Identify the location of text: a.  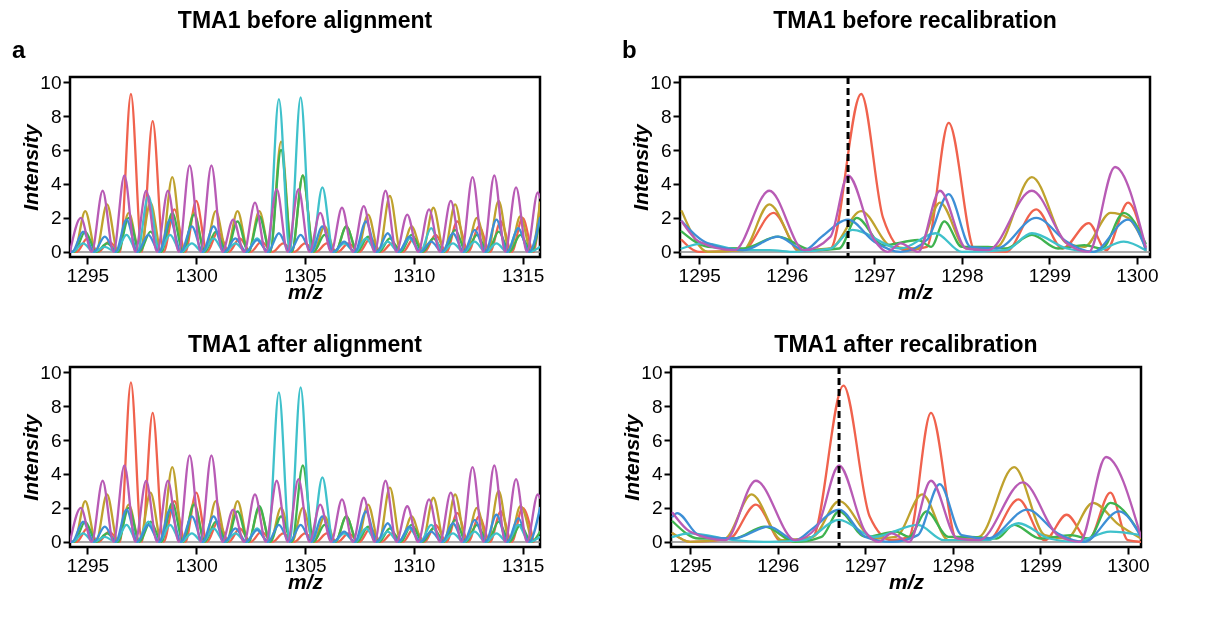
(19, 49).